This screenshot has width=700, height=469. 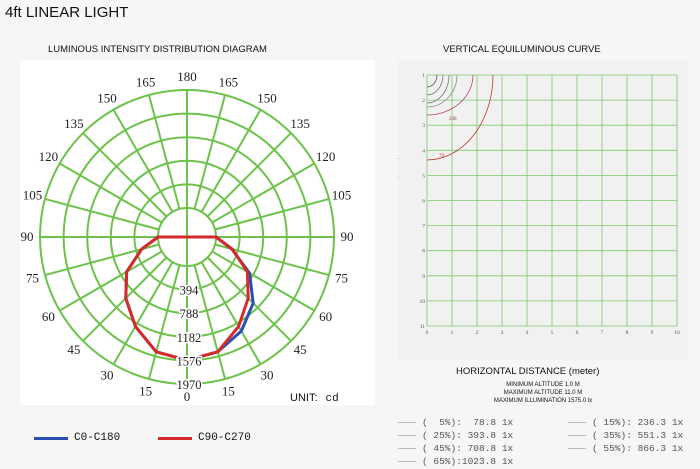 What do you see at coordinates (453, 119) in the screenshot?
I see `contour-label: 236` at bounding box center [453, 119].